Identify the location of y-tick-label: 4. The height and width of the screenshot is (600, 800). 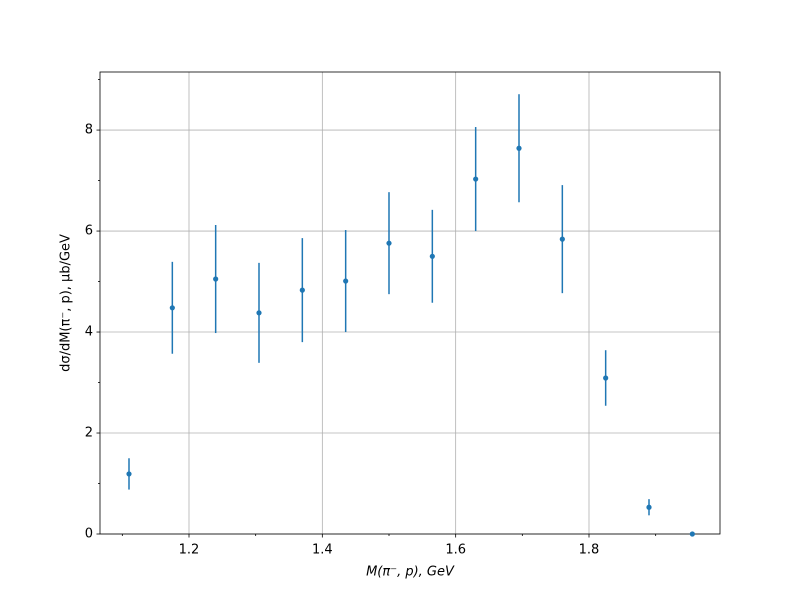
(89, 332).